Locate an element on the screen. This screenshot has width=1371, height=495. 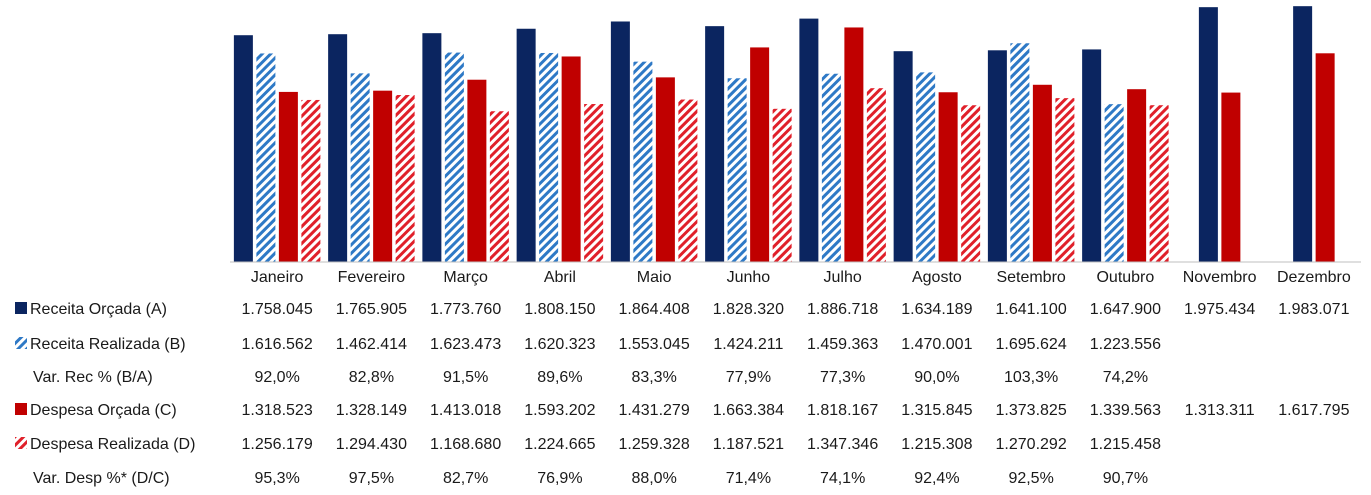
table-cell: 1.347.346 is located at coordinates (842, 444).